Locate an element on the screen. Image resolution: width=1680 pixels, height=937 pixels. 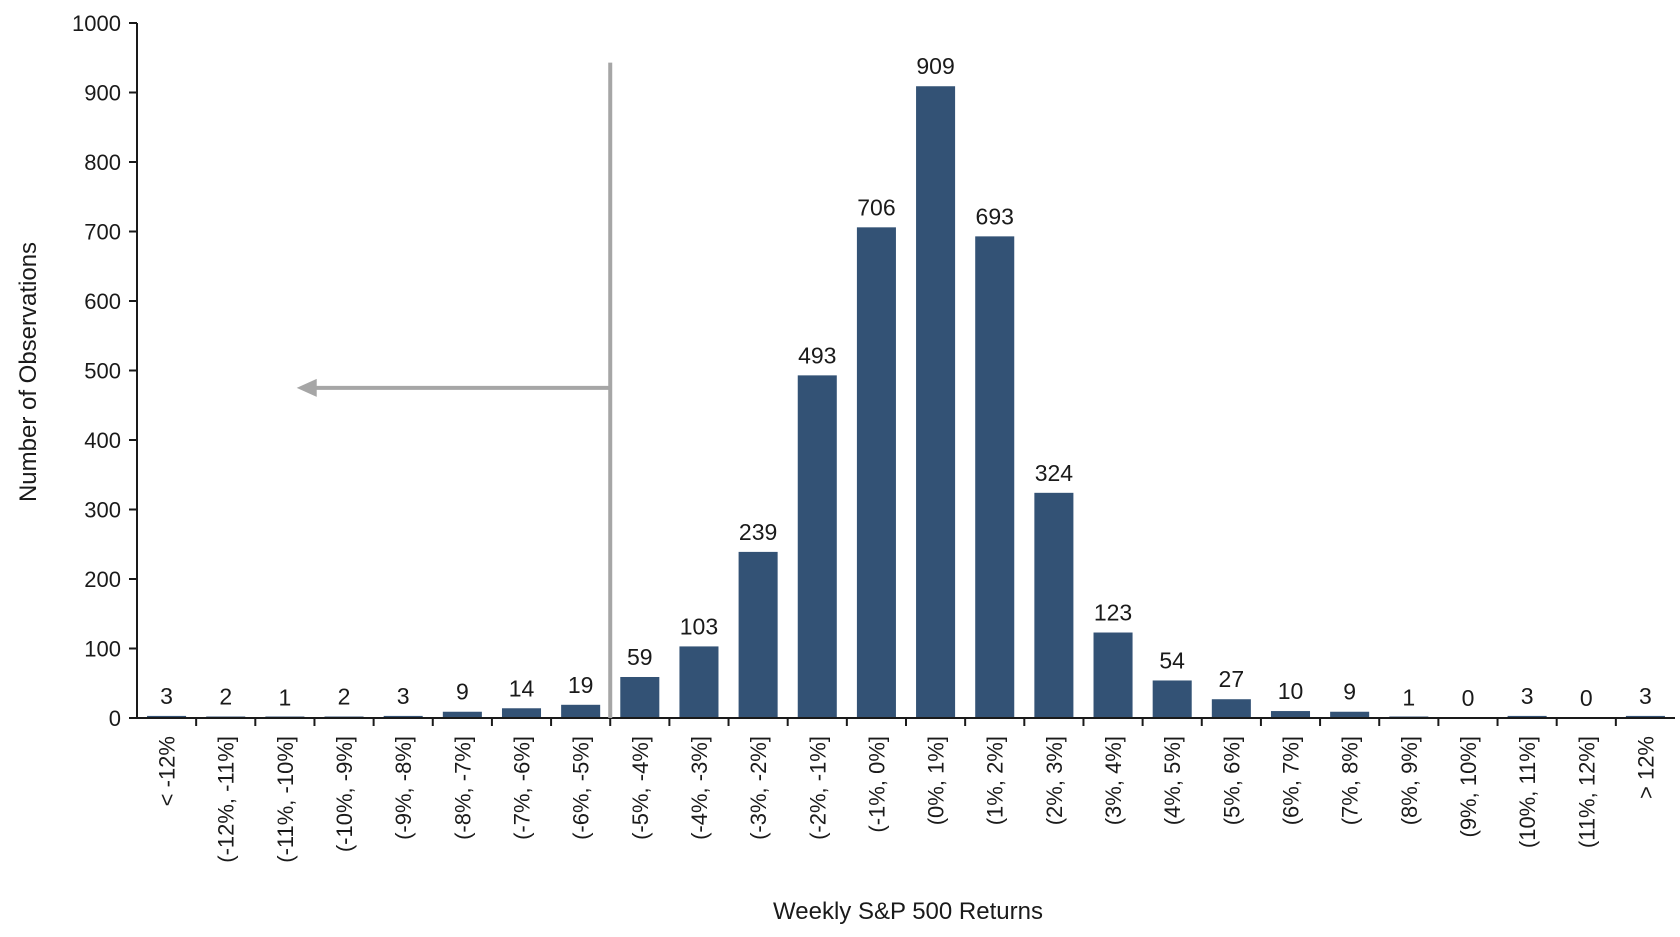
x-tick-label: (7%, 8%] is located at coordinates (1350, 780).